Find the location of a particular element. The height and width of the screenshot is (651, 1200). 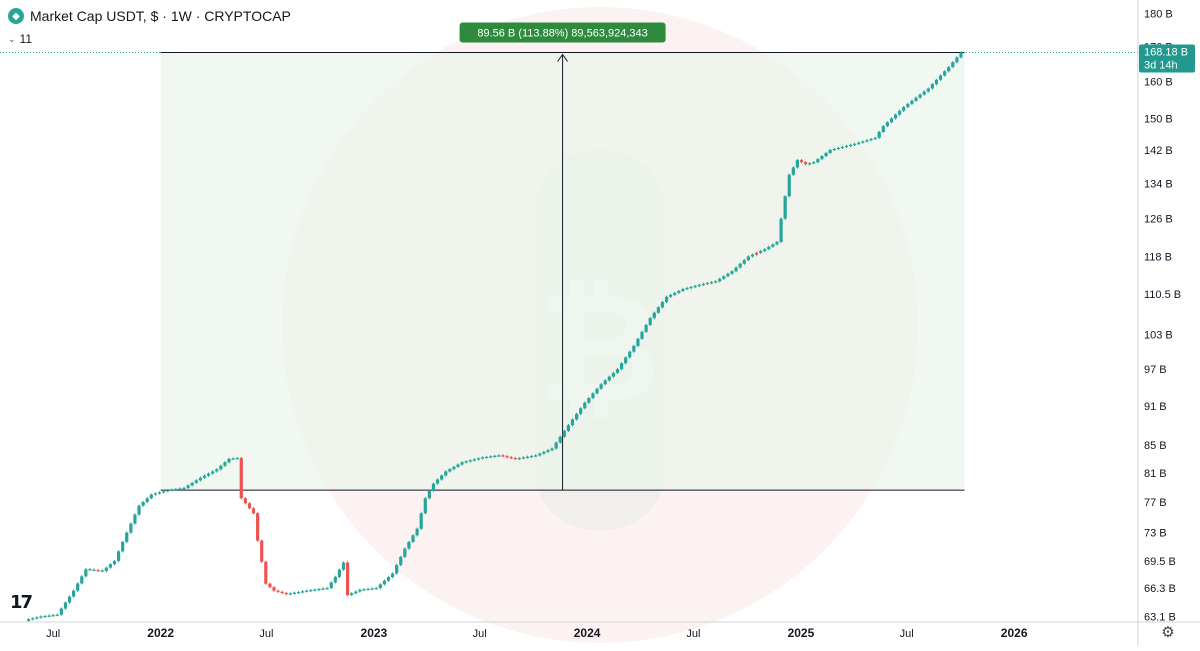

tradingview-logo: 17 is located at coordinates (21, 602).